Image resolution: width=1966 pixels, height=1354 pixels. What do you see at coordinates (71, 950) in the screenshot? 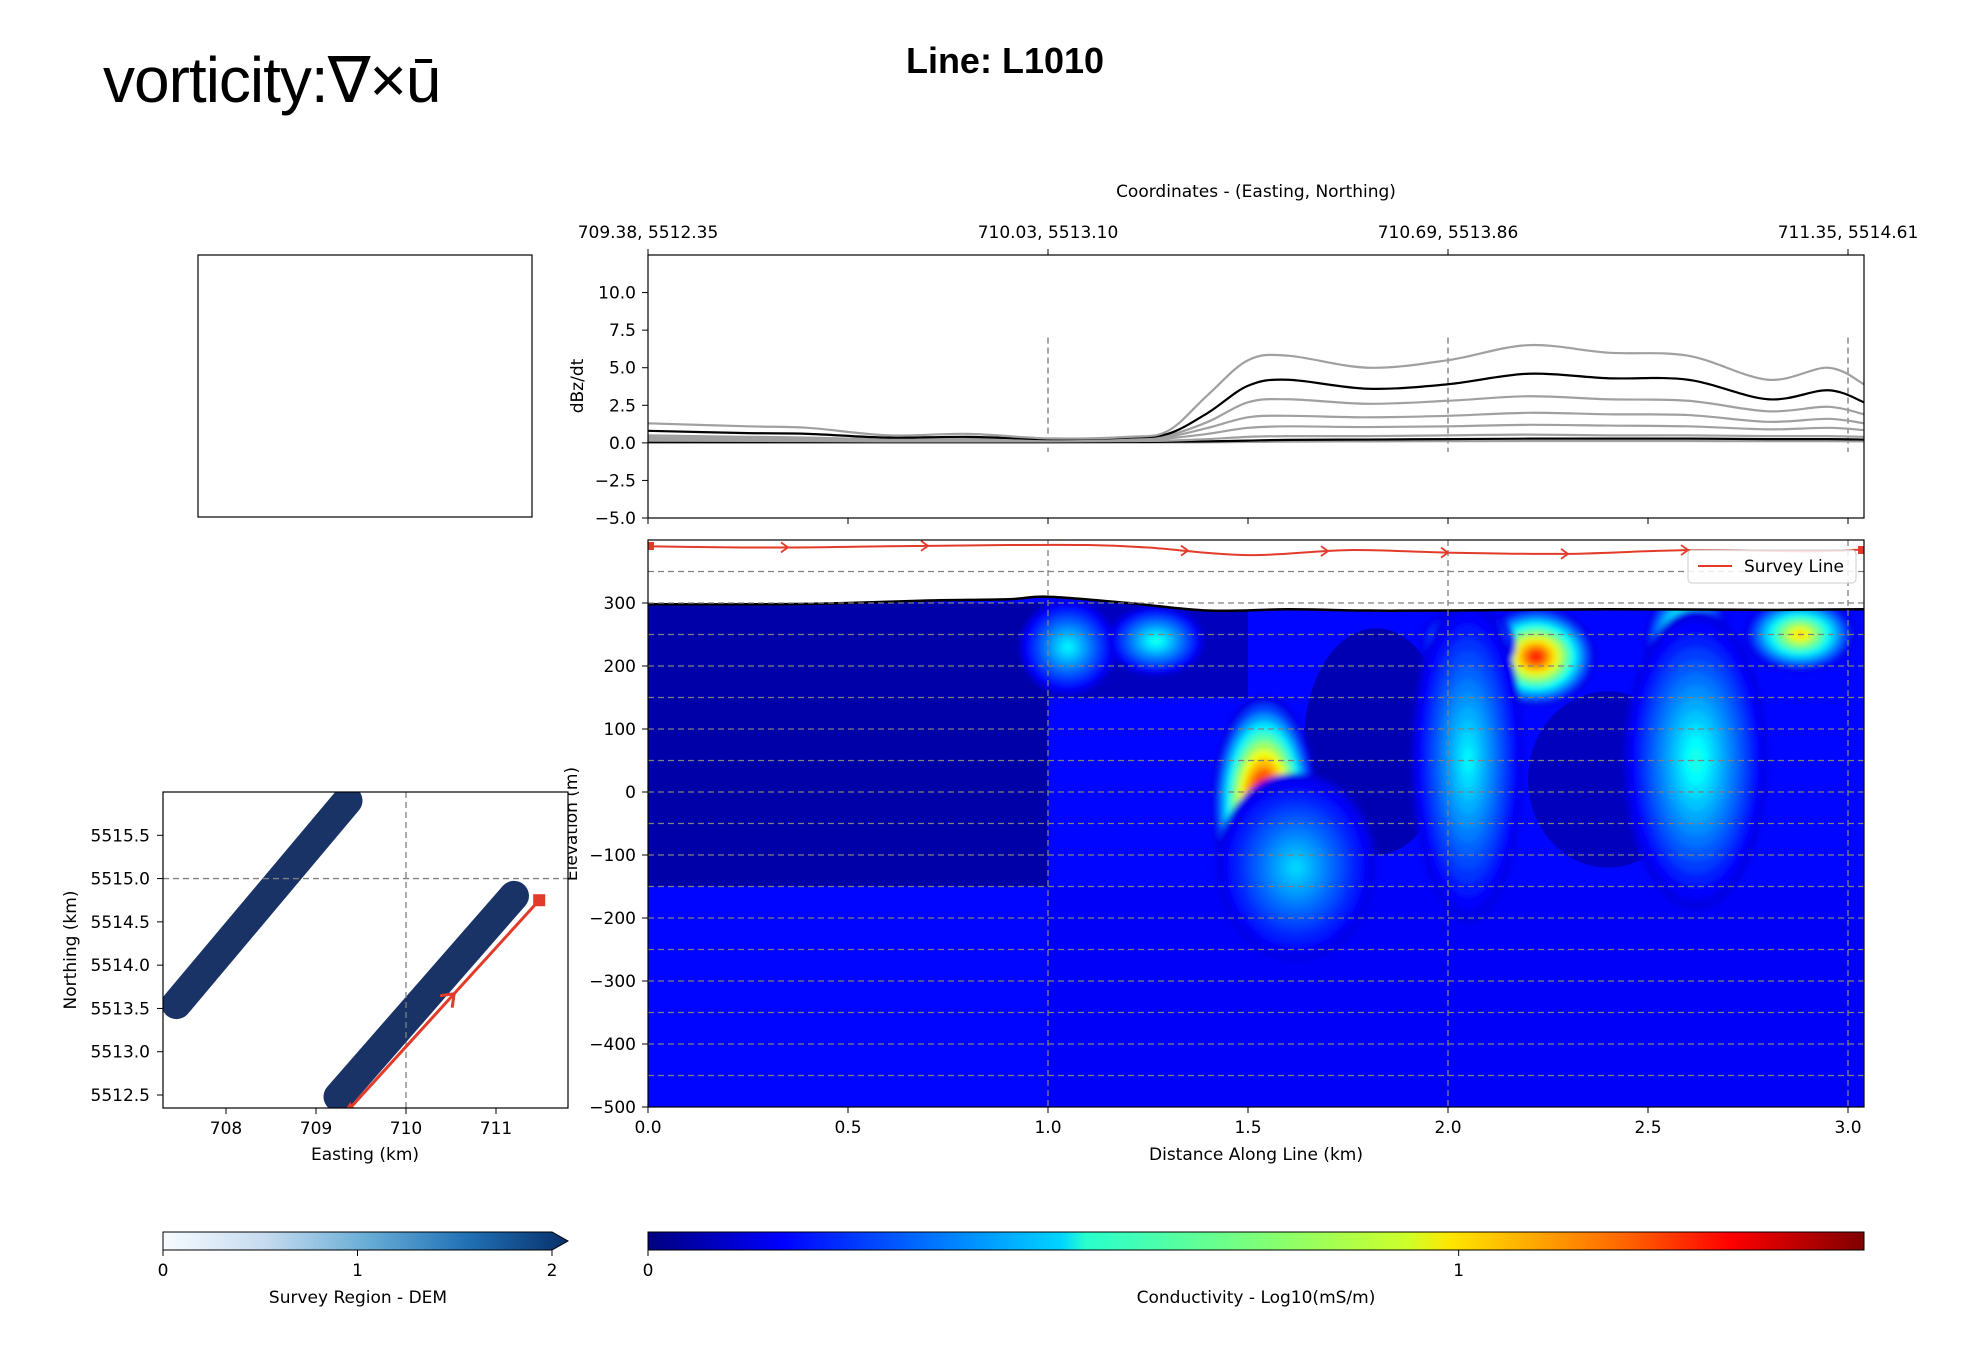
I see `map-y-label: Northing (km)` at bounding box center [71, 950].